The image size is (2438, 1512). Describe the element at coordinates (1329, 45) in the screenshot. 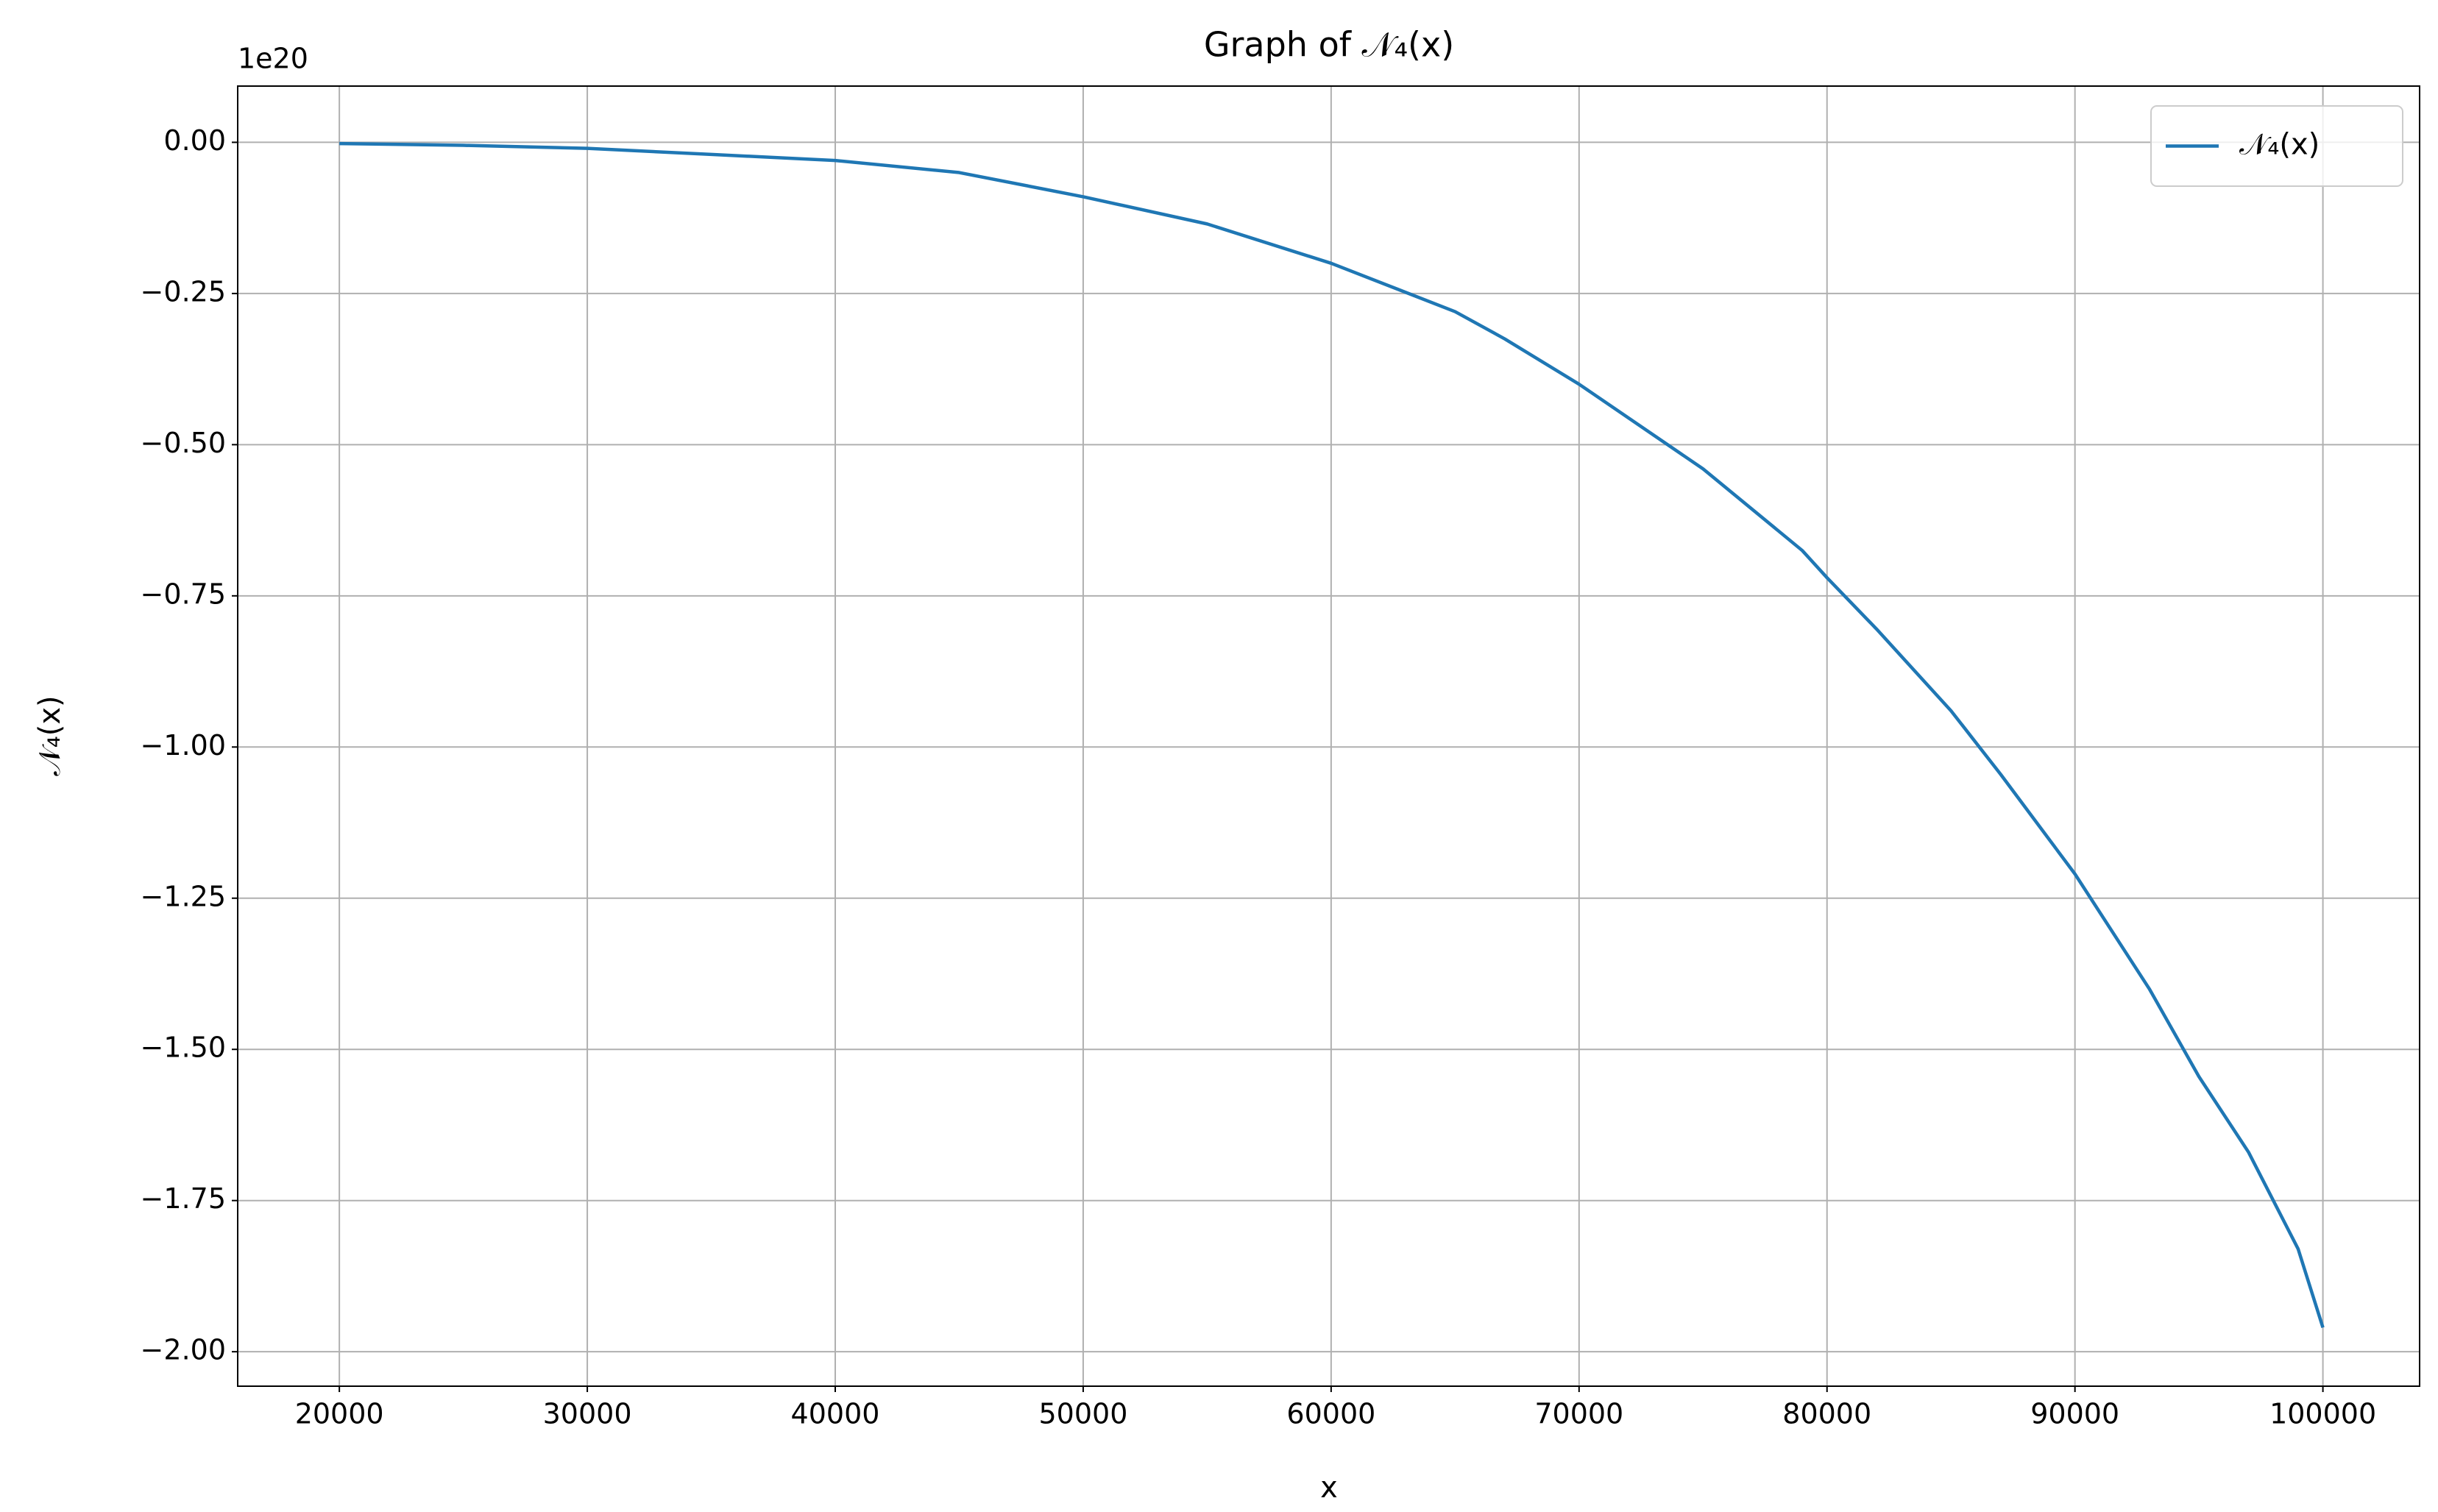

I see `chart-title: Graph of 𝒩₄(x)` at that location.